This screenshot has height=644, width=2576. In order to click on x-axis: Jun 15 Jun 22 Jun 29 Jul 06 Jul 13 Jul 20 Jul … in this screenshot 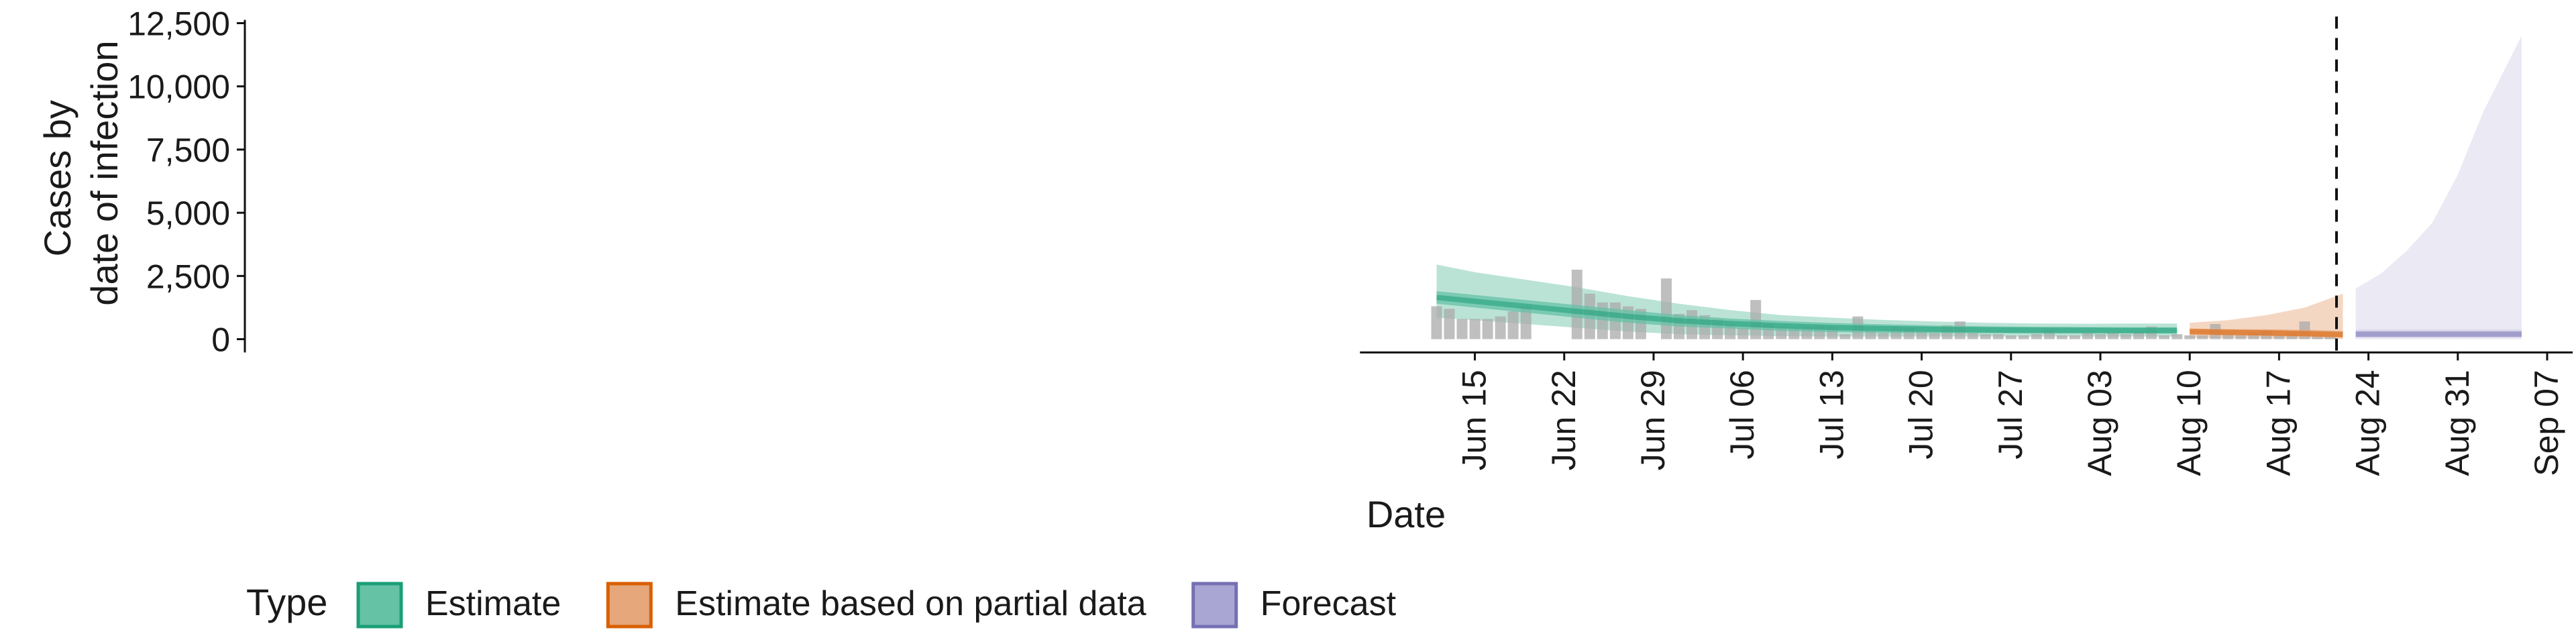, I will do `click(1966, 413)`.